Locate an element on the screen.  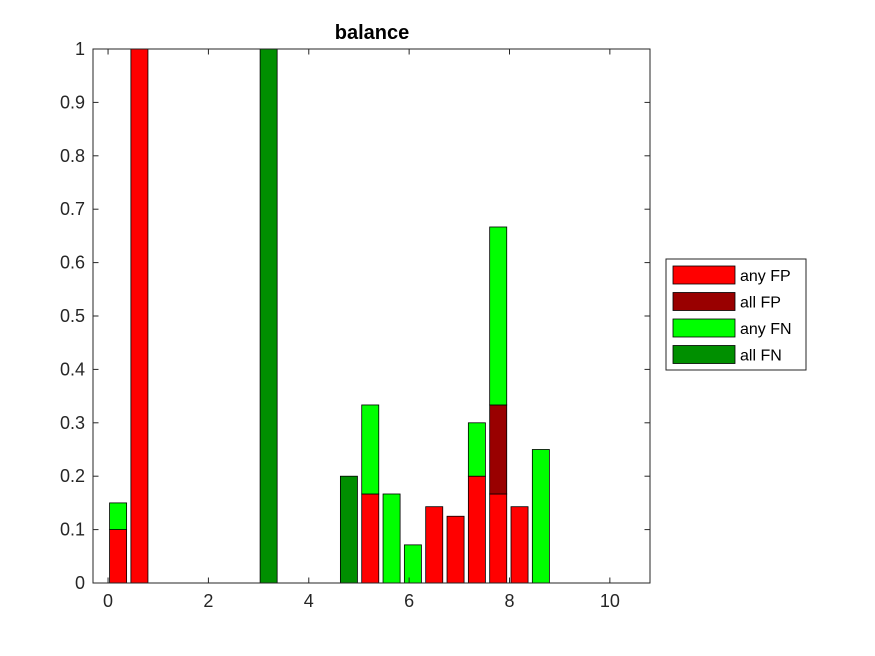
y-tick-label-8: 0.8 is located at coordinates (72, 156).